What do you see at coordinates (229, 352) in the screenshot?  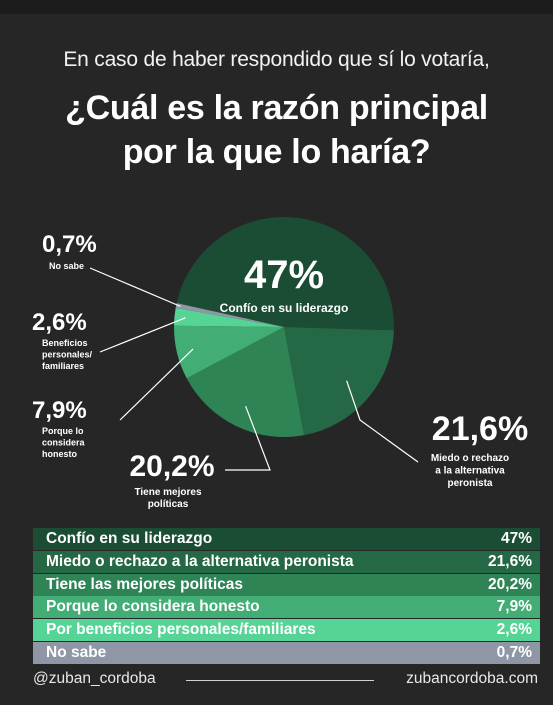 I see `pie-slice-honesto` at bounding box center [229, 352].